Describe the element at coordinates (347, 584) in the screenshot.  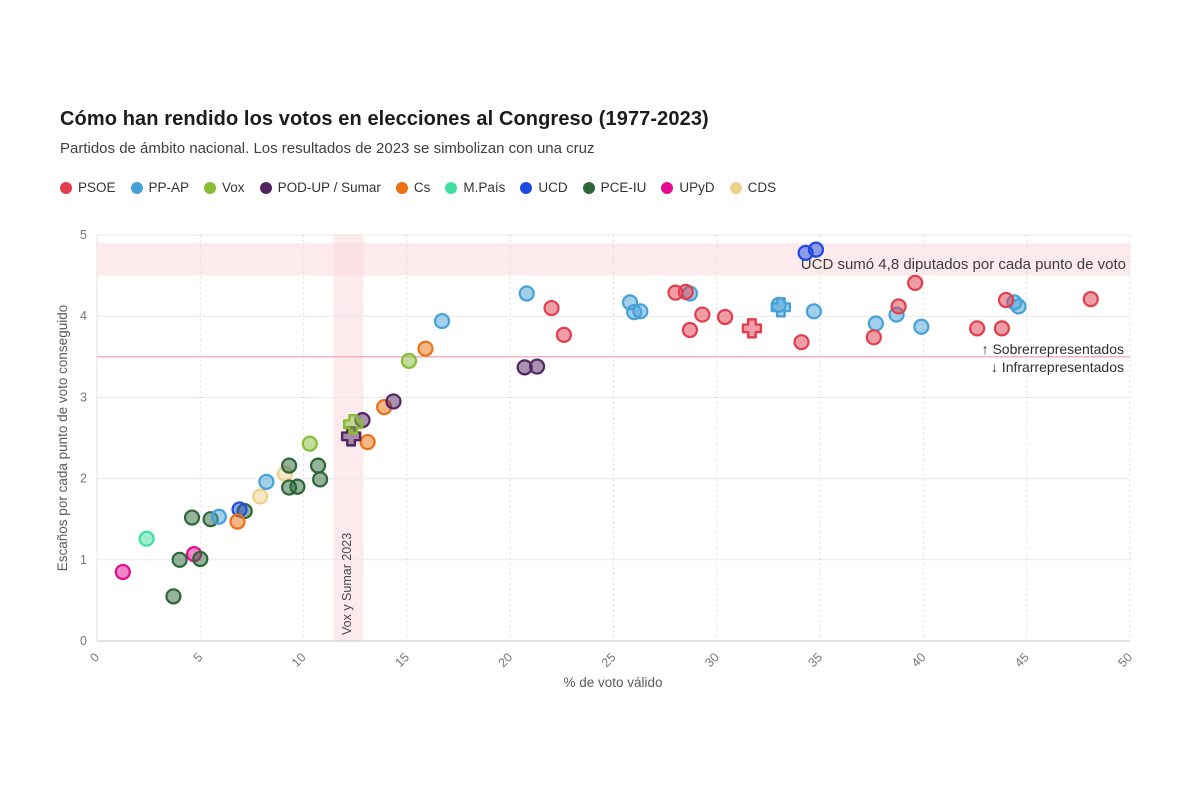
I see `band-label-vox-sumar: Vox y Sumar 2023` at that location.